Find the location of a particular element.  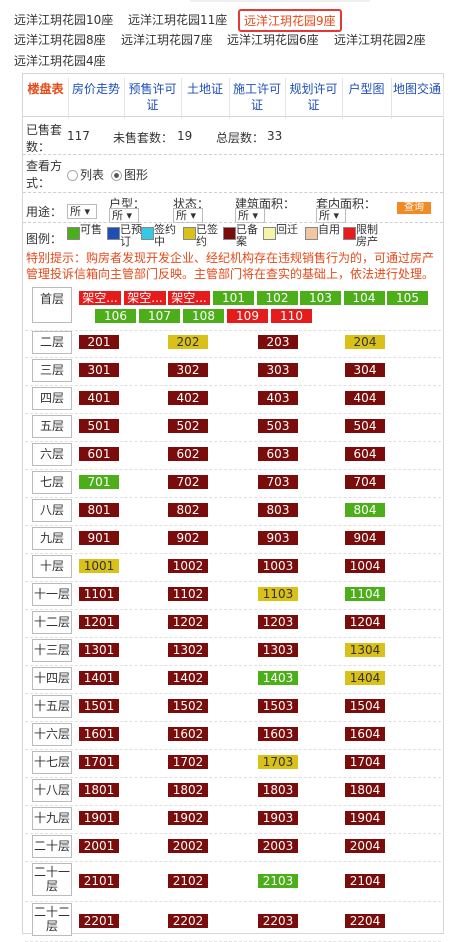

unit-cell: 702 is located at coordinates (188, 482).